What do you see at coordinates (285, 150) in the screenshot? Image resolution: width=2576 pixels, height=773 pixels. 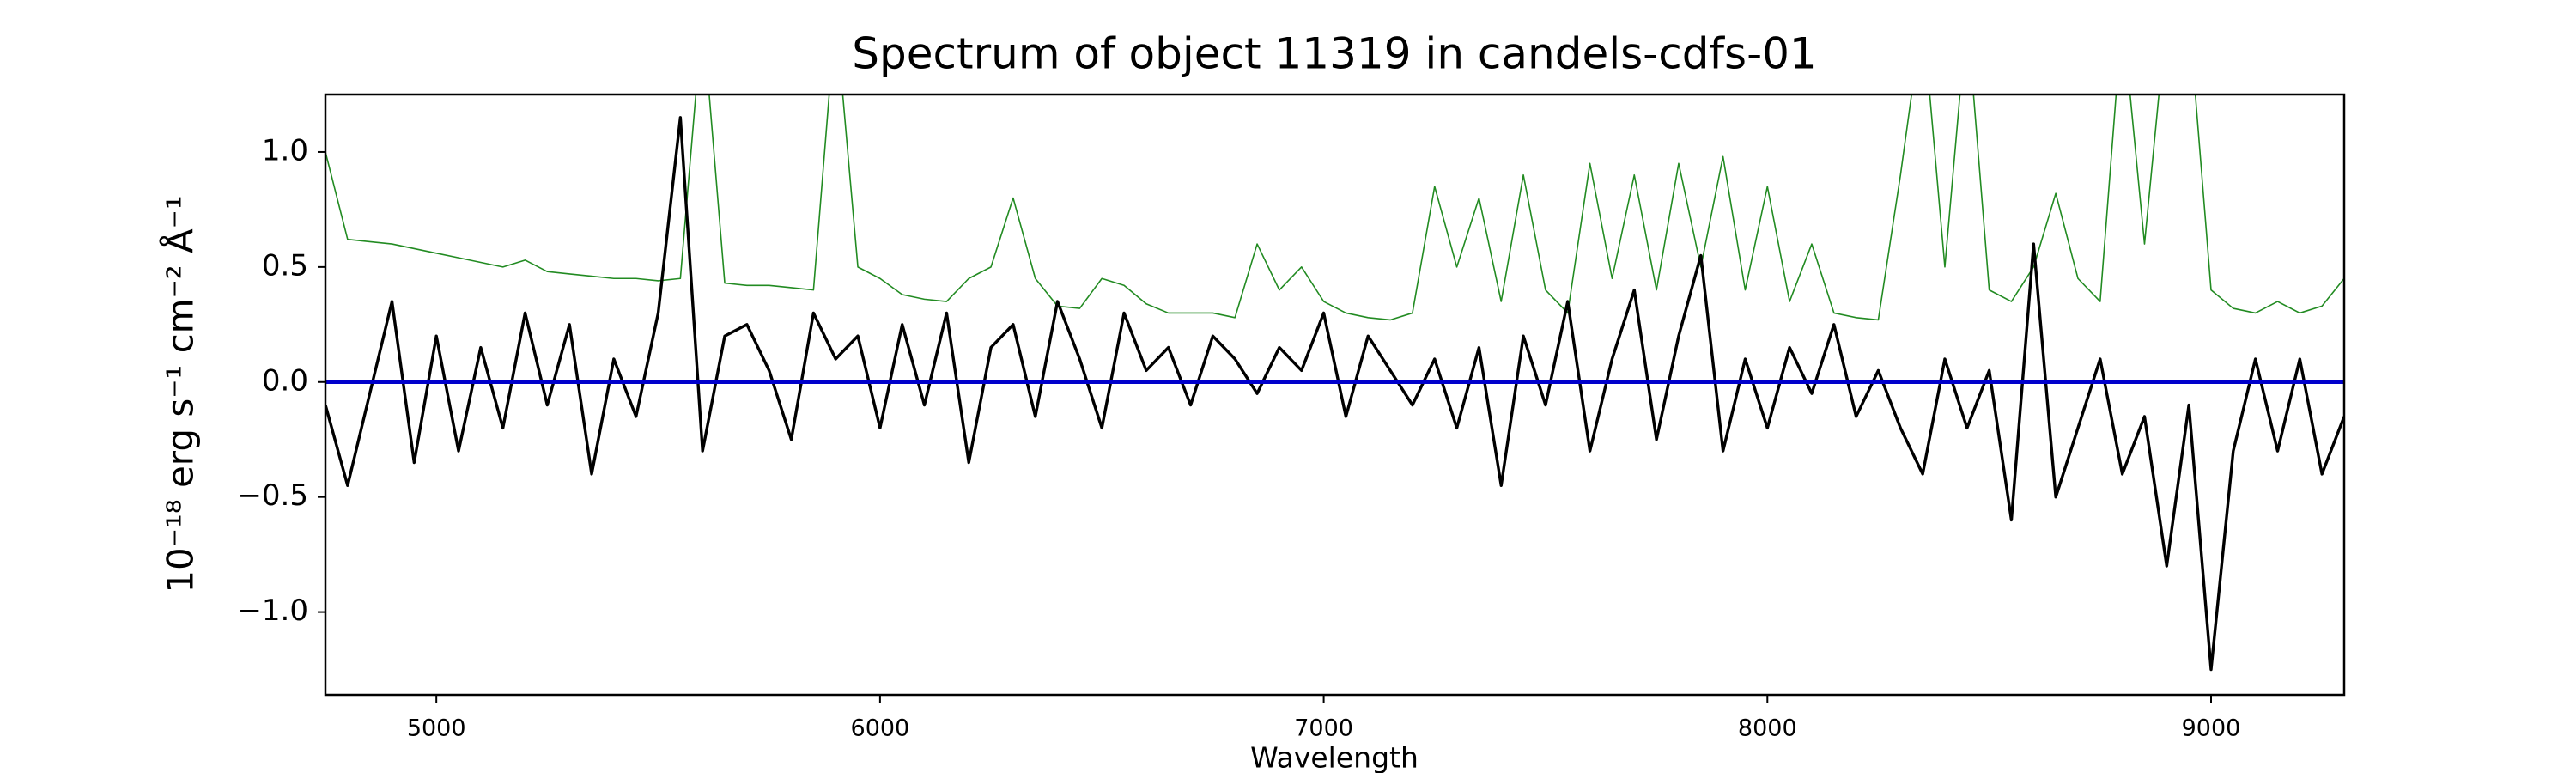 I see `y-tick-label: 1.0` at bounding box center [285, 150].